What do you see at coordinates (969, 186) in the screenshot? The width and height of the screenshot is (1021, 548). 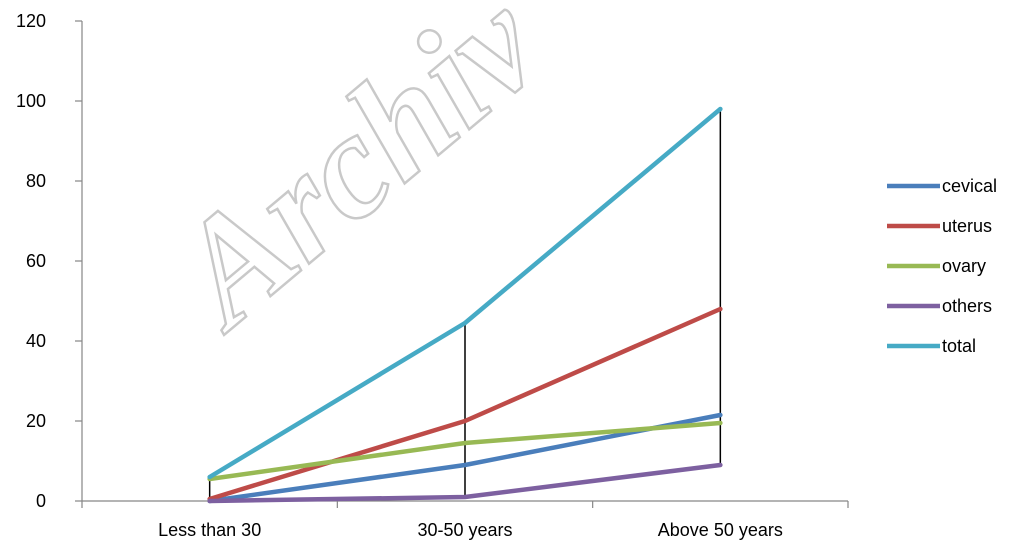 I see `legend-label-cevical: cevical` at bounding box center [969, 186].